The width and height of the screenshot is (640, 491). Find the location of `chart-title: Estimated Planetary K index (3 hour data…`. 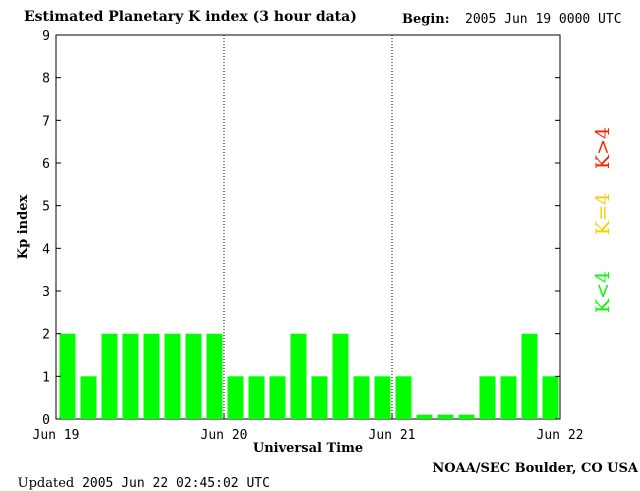

chart-title: Estimated Planetary K index (3 hour data… is located at coordinates (190, 17).